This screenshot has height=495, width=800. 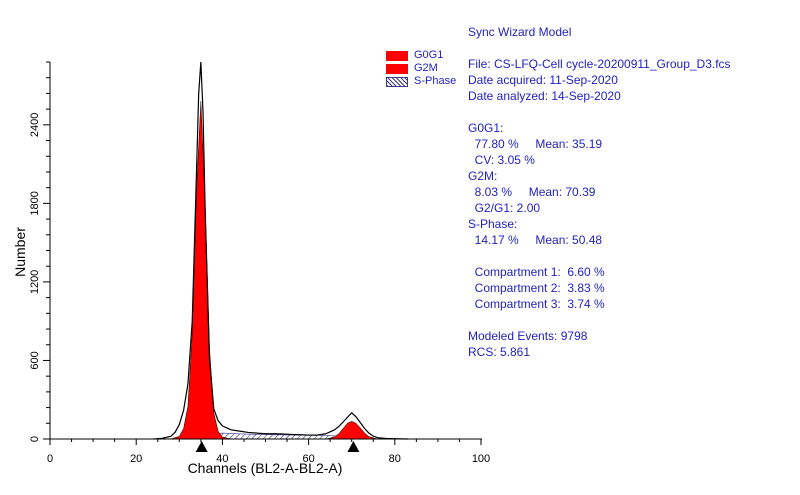 I want to click on sphase-stats: 14.17 % Mean: 50.48, so click(x=535, y=240).